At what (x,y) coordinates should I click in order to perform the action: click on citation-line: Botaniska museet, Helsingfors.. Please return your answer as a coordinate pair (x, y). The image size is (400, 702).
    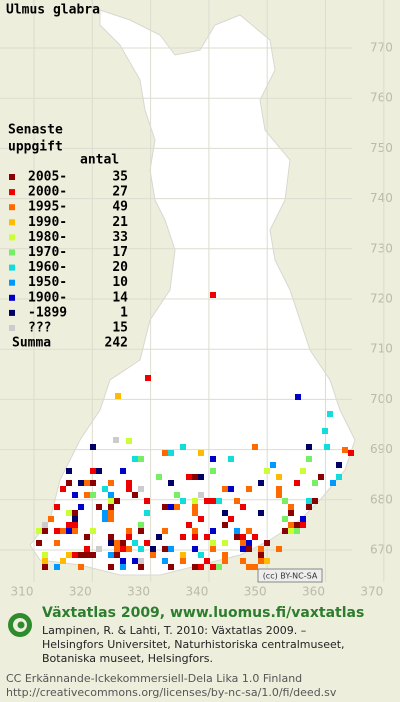
    Looking at the image, I should click on (127, 658).